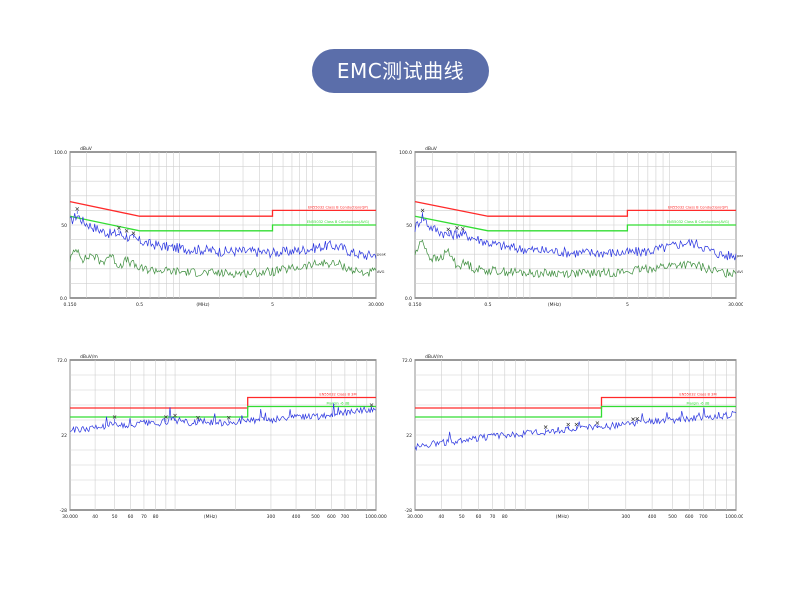 The image size is (800, 602). Describe the element at coordinates (400, 71) in the screenshot. I see `page-title: EMC测试曲线` at that location.